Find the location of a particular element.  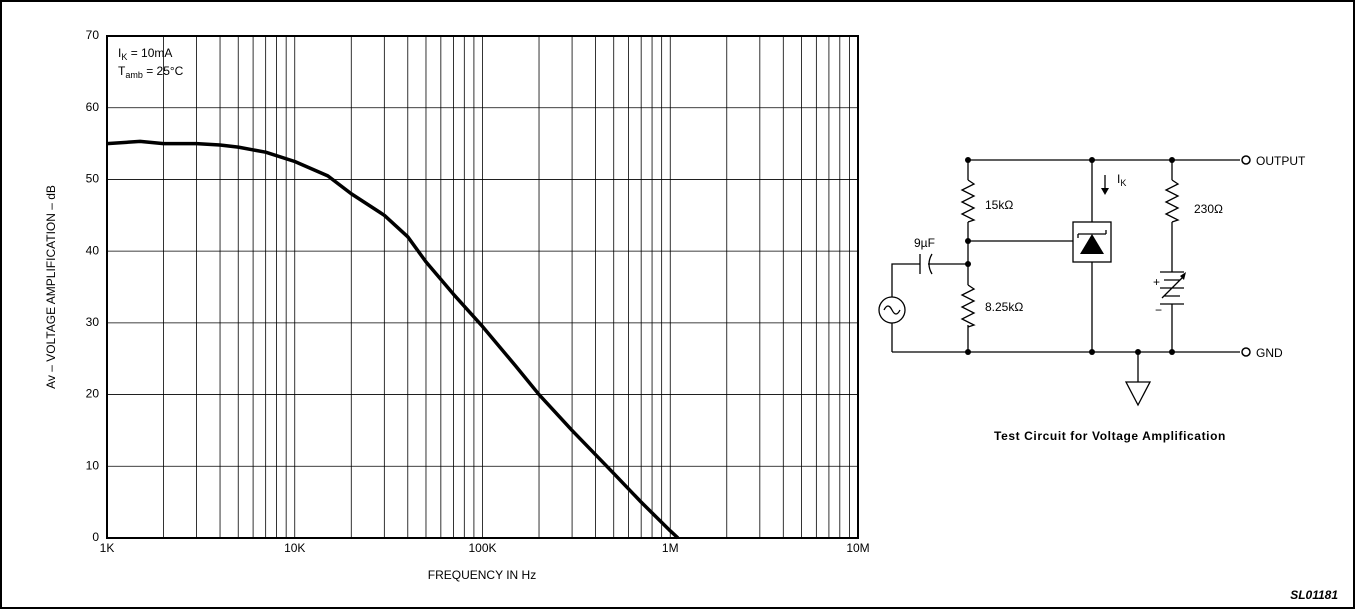

y-tick-label: 20 is located at coordinates (93, 394).